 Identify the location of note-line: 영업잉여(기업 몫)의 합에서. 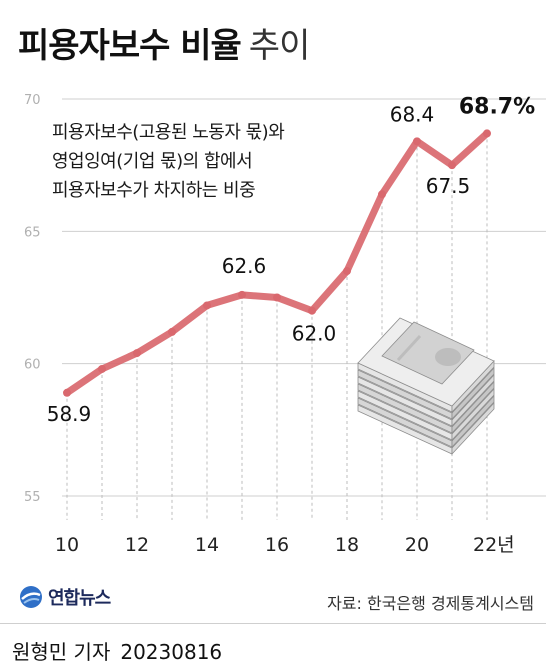
(152, 161).